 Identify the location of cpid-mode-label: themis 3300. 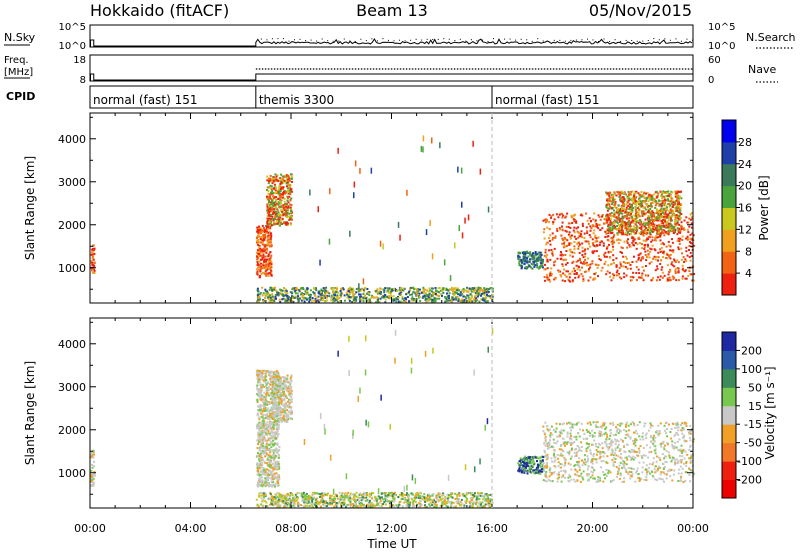
(296, 100).